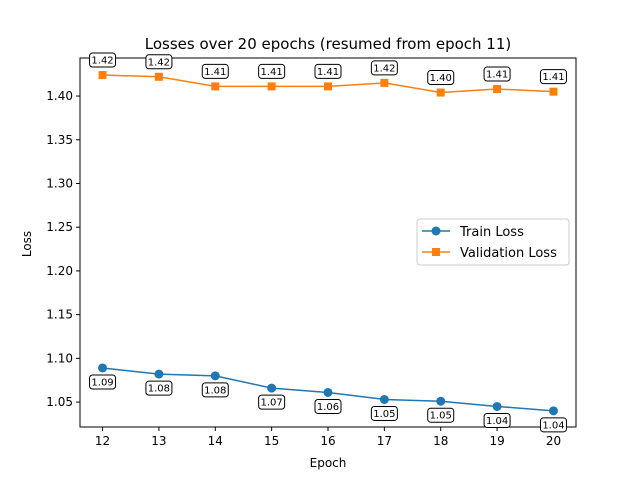 The image size is (640, 480). I want to click on train-data-label-text: 1.07, so click(272, 403).